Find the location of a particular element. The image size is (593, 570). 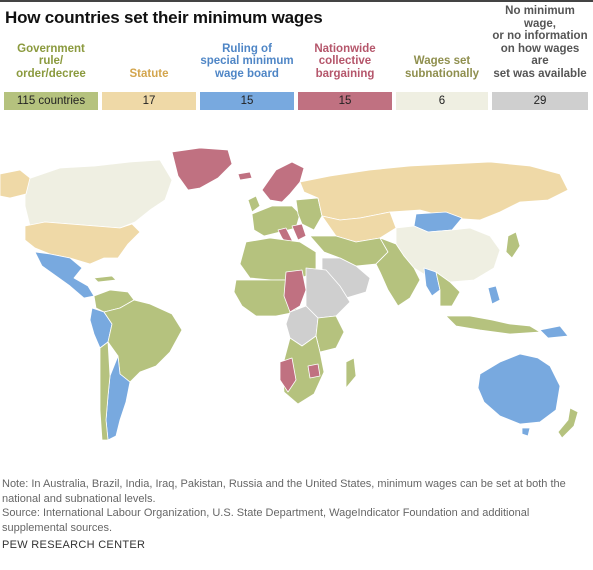

region-australia is located at coordinates (519, 389).